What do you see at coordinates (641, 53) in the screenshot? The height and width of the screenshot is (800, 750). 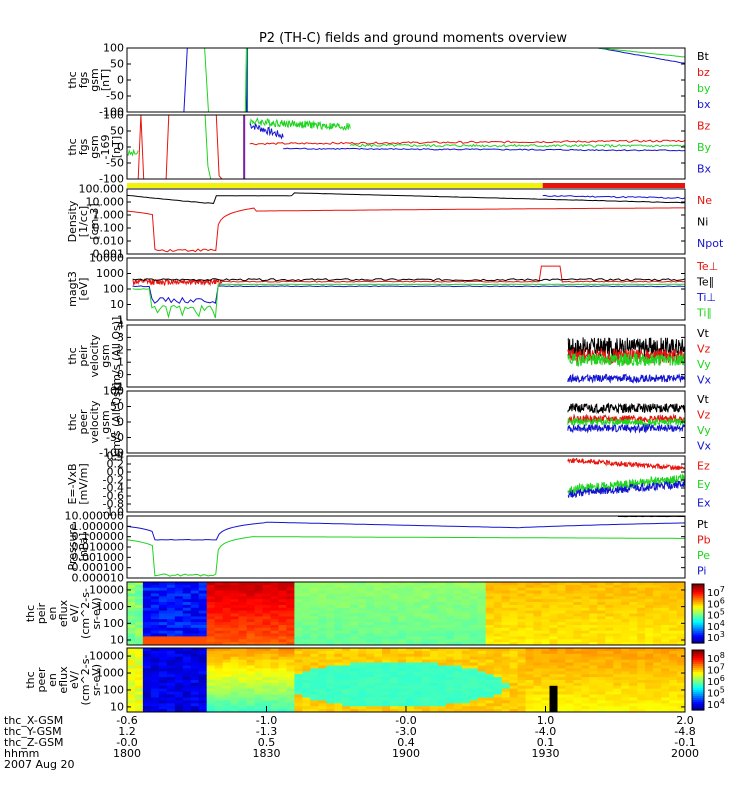 I see `by-series` at bounding box center [641, 53].